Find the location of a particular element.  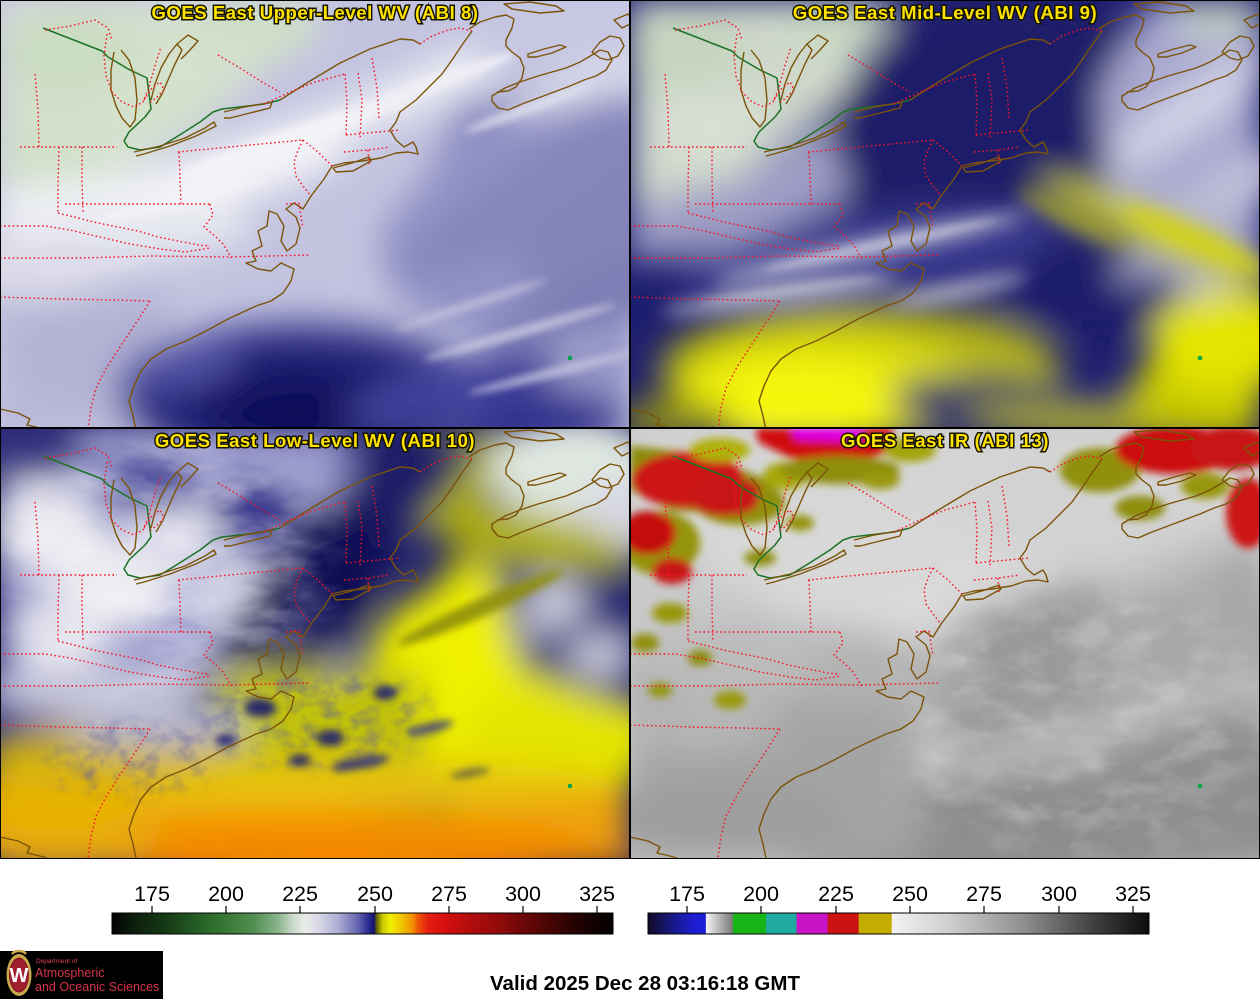

svg-text: Department of is located at coordinates (56, 961).